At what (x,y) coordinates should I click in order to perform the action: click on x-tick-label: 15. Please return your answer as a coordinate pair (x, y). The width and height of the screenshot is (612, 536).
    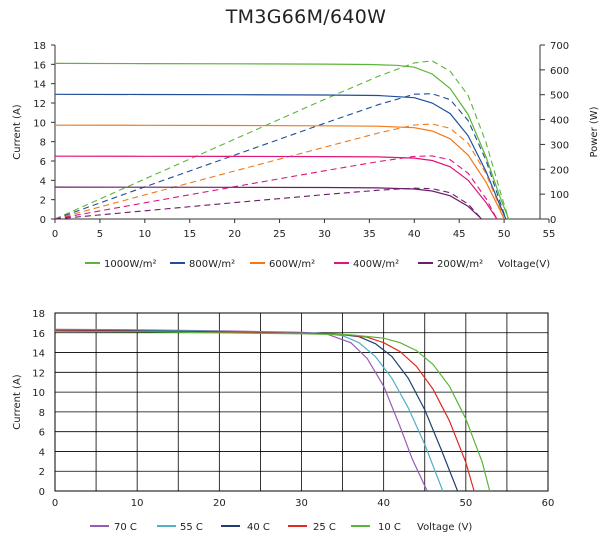
    Looking at the image, I should click on (189, 234).